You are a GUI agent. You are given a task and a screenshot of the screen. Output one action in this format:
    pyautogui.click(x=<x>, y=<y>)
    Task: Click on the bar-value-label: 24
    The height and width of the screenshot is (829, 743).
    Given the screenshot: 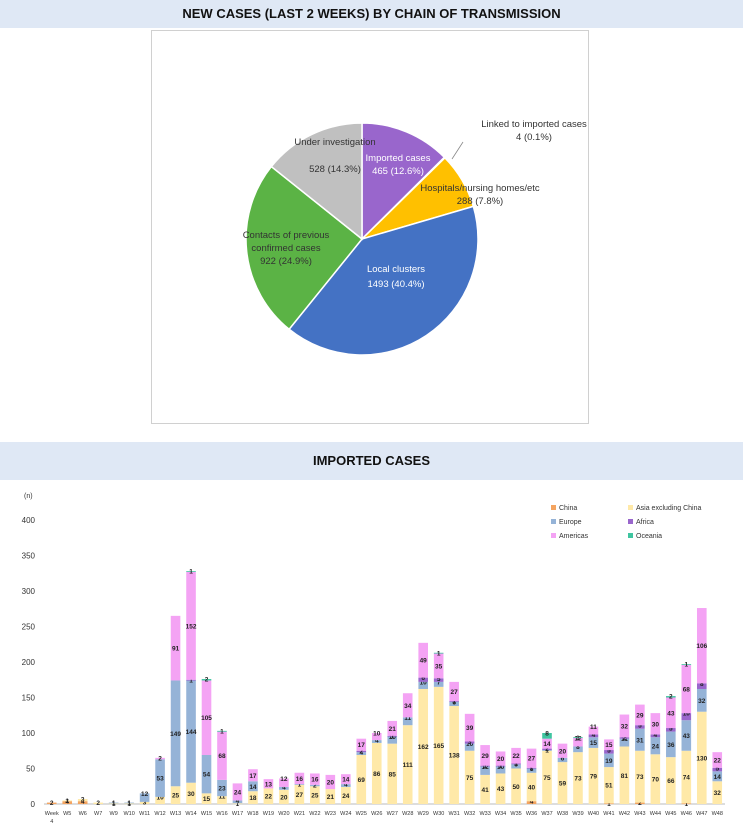 What is the action you would take?
    pyautogui.click(x=238, y=792)
    